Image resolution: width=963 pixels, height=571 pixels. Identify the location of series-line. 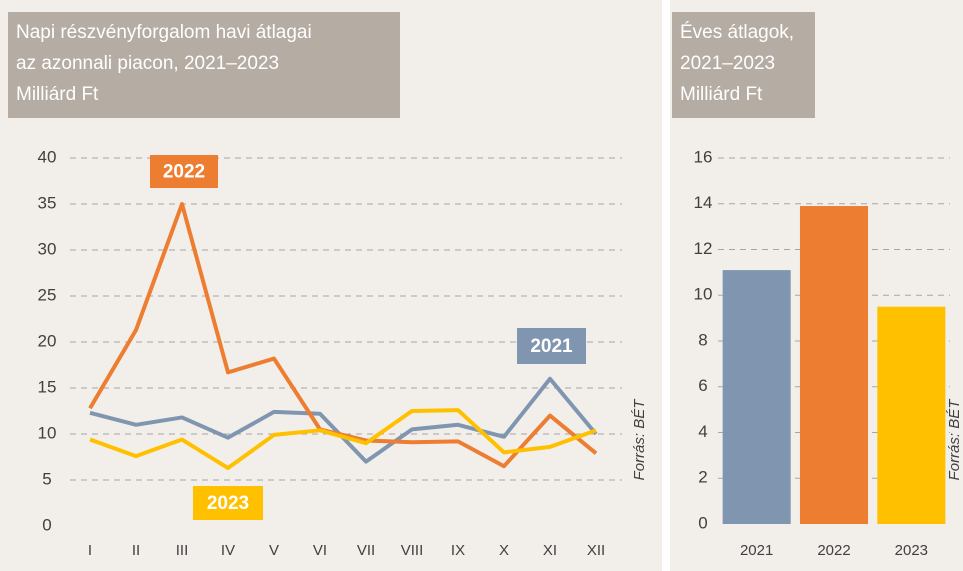
(343, 439).